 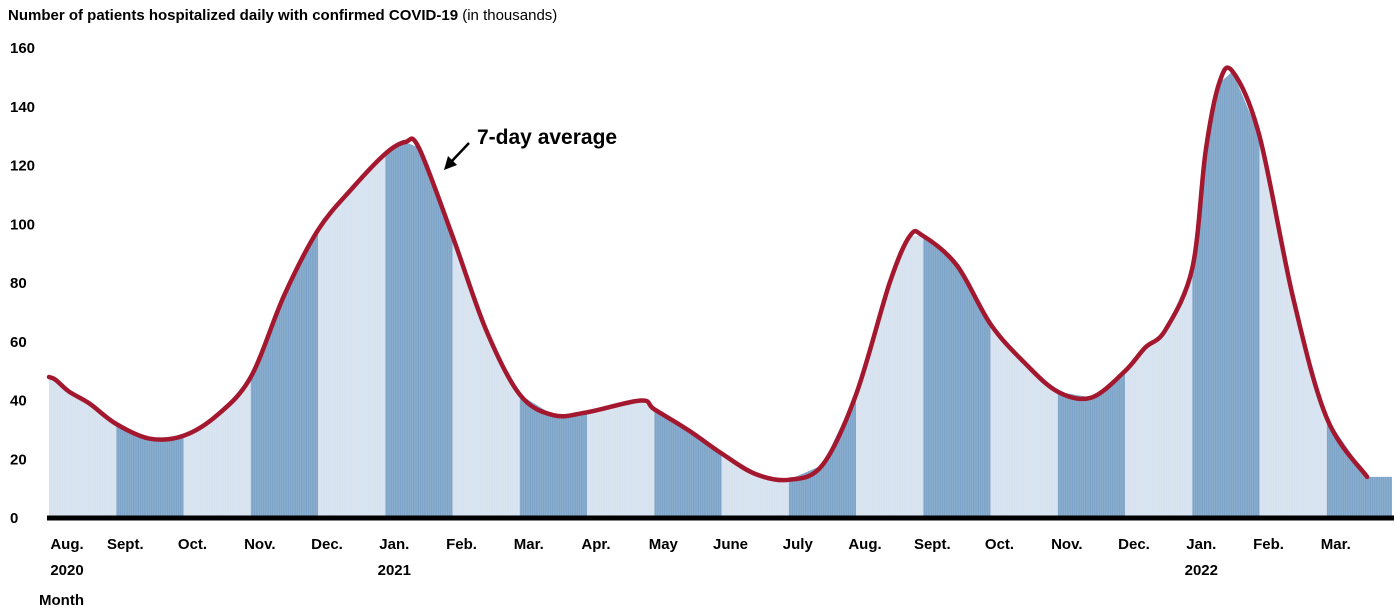 I want to click on x-tick-label-11: July, so click(x=798, y=544).